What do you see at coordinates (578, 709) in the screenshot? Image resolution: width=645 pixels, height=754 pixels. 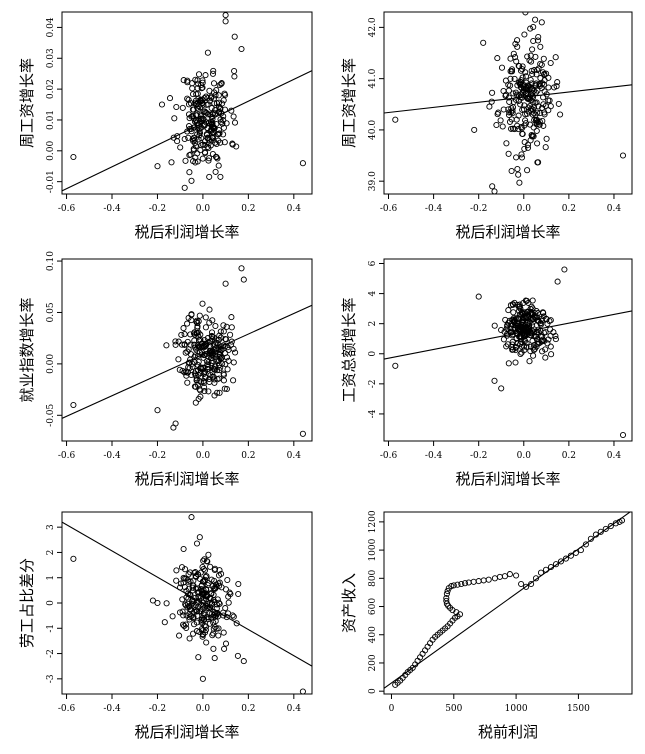 I see `x-tick-label: 1500` at bounding box center [578, 709].